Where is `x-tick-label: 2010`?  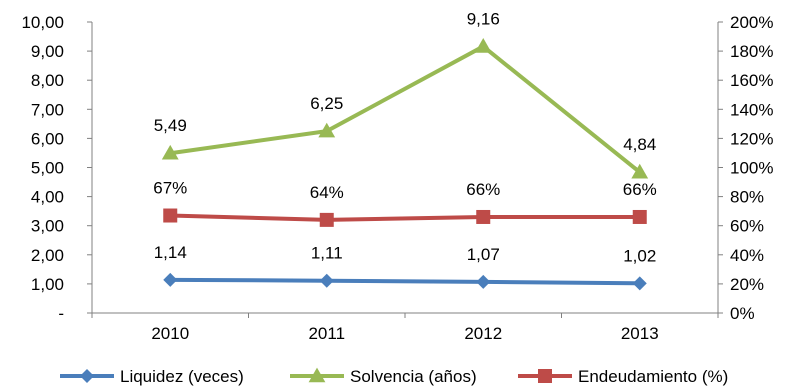 x-tick-label: 2010 is located at coordinates (170, 333).